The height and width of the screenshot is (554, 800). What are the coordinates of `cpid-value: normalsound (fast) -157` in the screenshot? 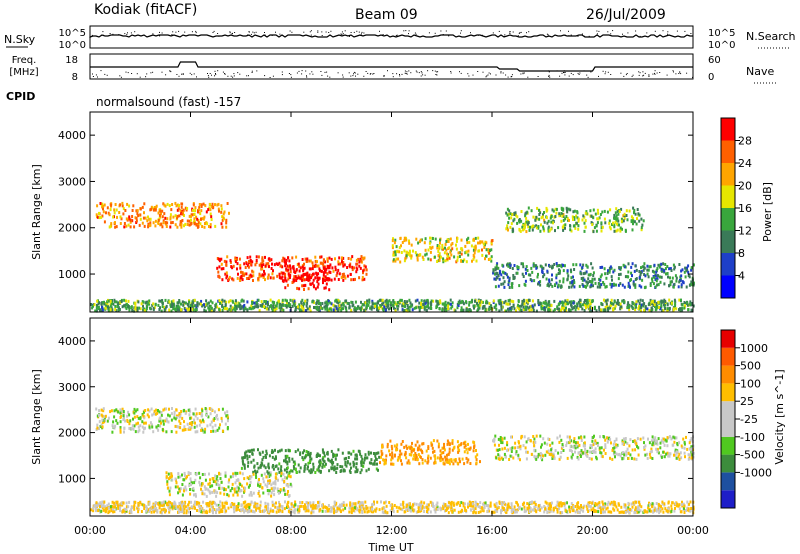 It's located at (168, 102).